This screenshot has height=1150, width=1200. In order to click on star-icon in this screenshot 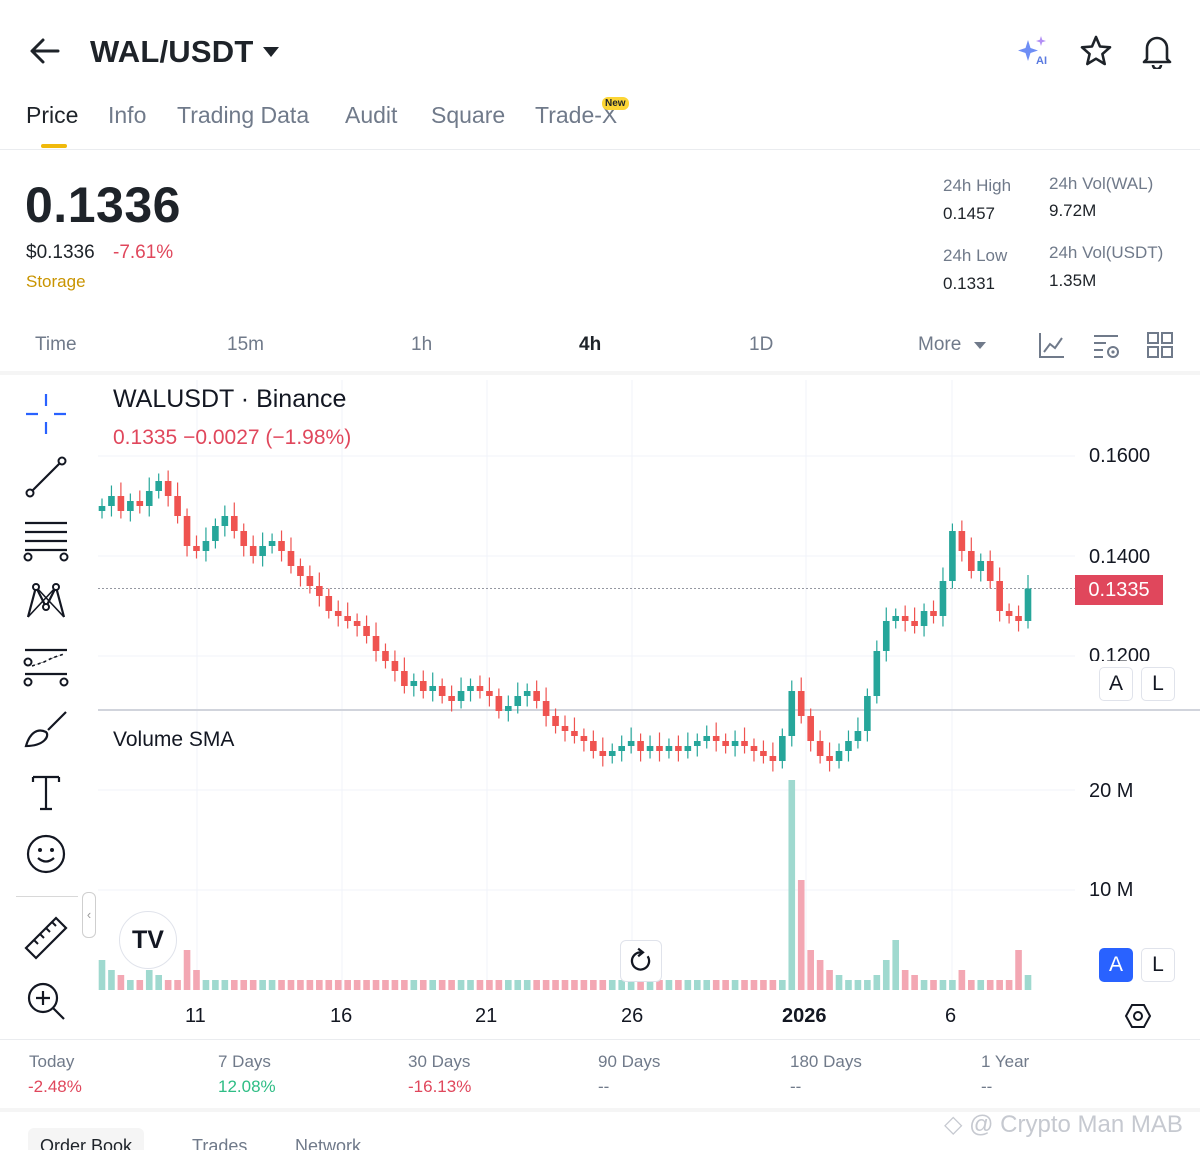, I will do `click(1096, 51)`.